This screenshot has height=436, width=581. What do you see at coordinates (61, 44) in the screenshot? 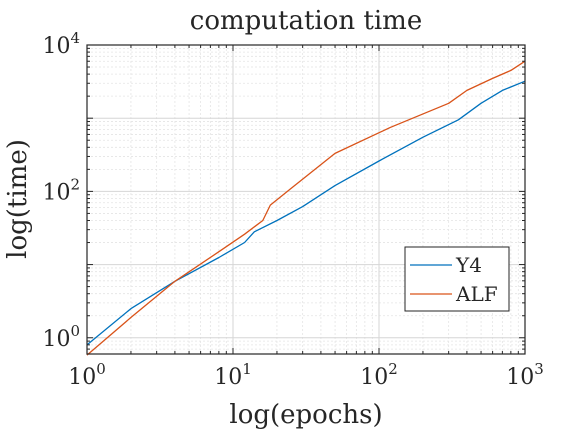
I see `y-tick-label: 10⁴` at bounding box center [61, 44].